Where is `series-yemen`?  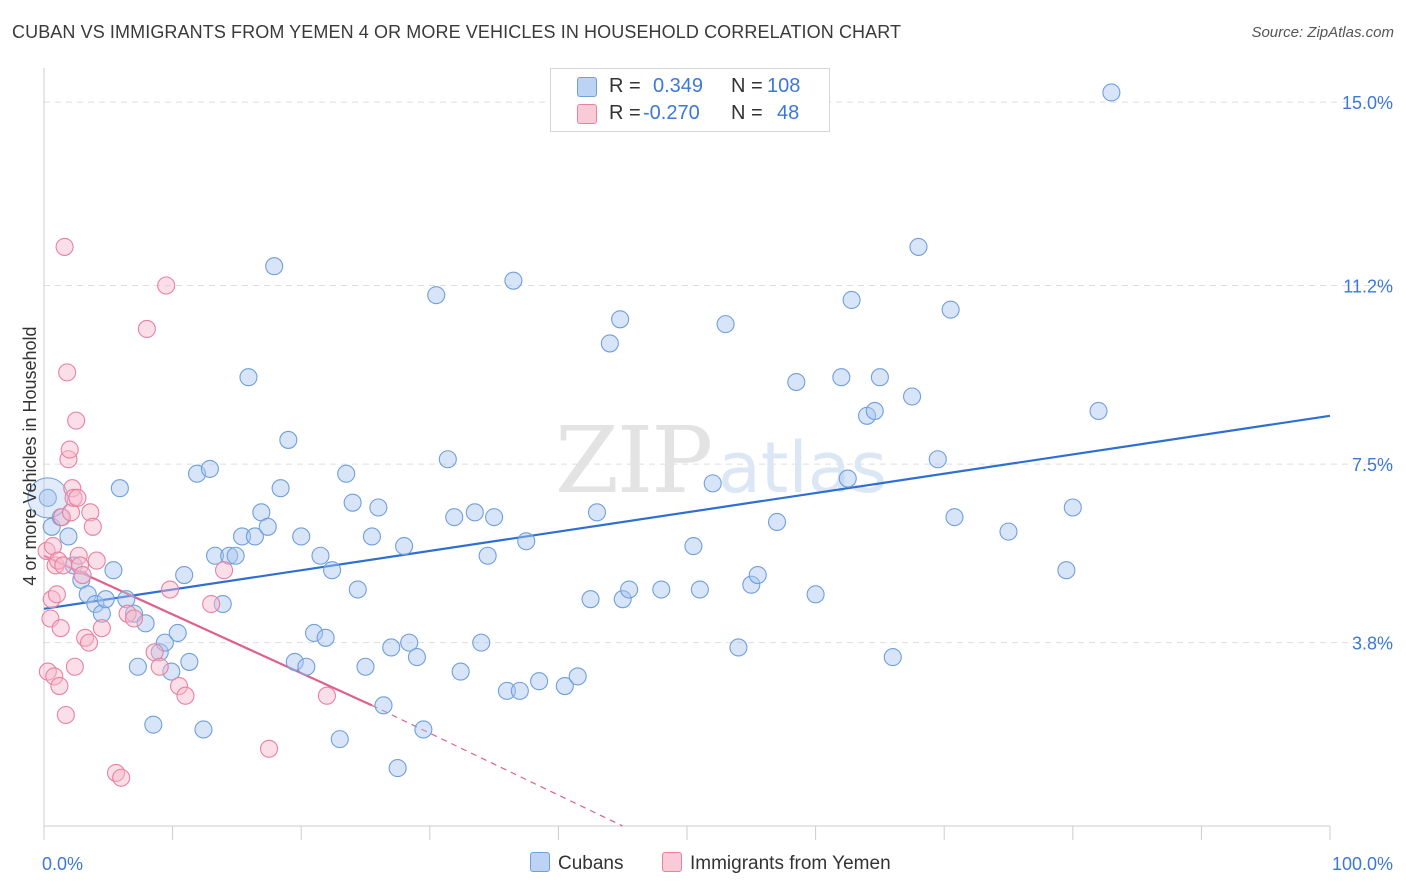
series-yemen is located at coordinates (186, 512).